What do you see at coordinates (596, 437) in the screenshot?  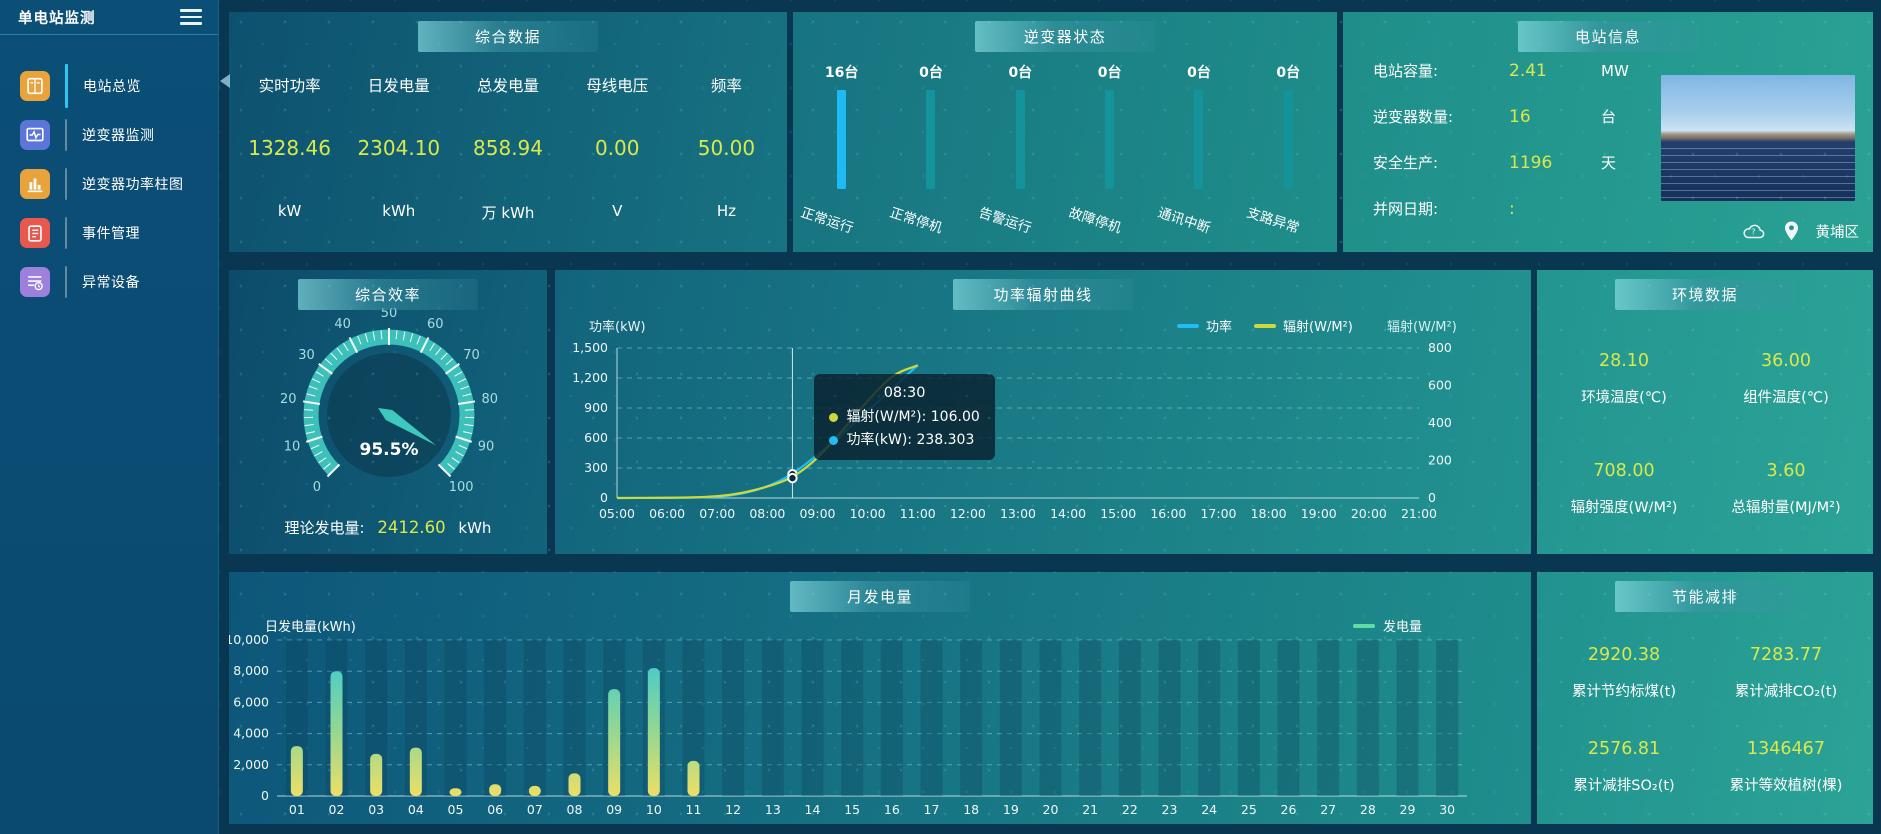 I see `svg-text: 600` at bounding box center [596, 437].